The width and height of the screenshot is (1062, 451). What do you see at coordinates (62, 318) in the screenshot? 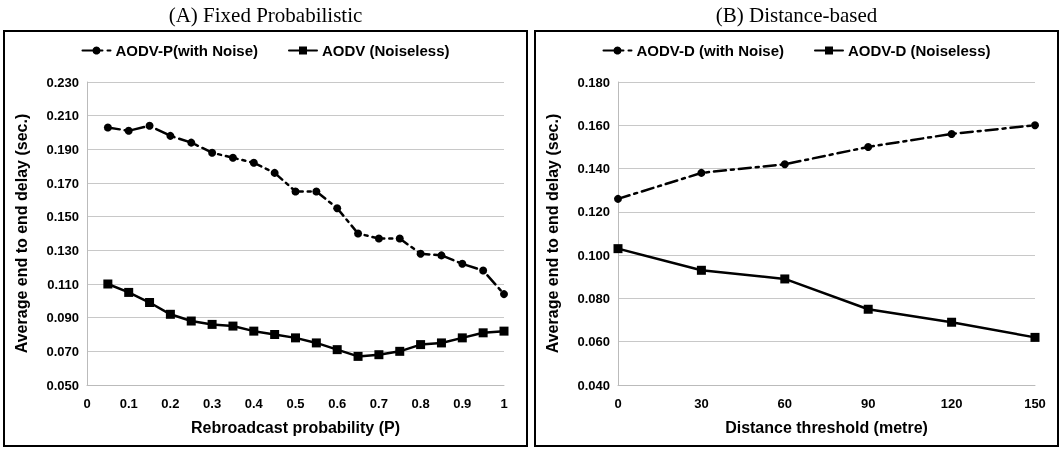
I see `y-tick-label: 0.090` at bounding box center [62, 318].